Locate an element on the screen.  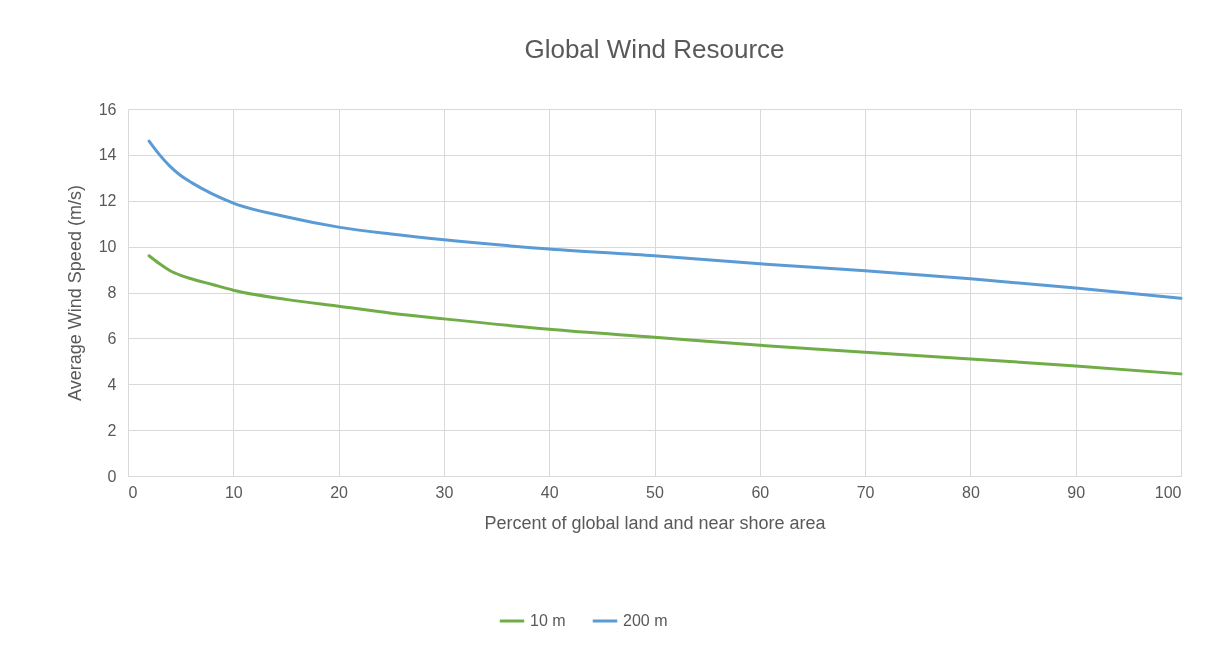
y-tick-label: 4 is located at coordinates (112, 384).